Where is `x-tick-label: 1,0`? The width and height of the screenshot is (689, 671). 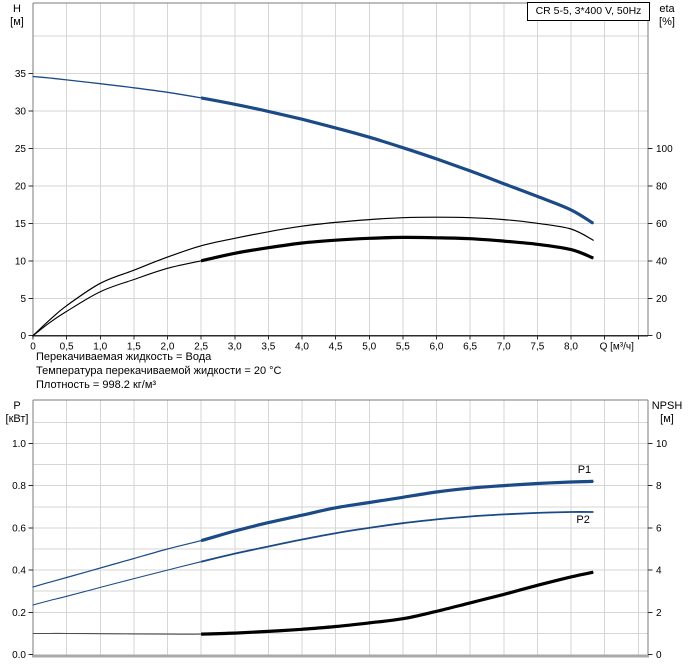
x-tick-label: 1,0 is located at coordinates (100, 347).